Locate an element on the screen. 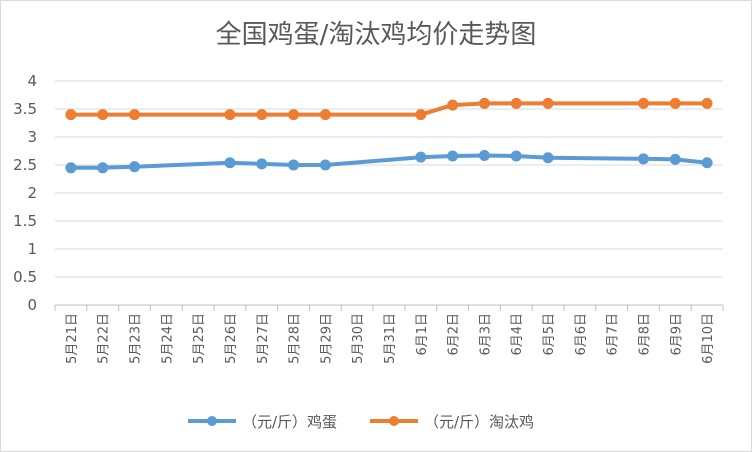 The width and height of the screenshot is (752, 452). x-tick-label: 6月5日 is located at coordinates (549, 334).